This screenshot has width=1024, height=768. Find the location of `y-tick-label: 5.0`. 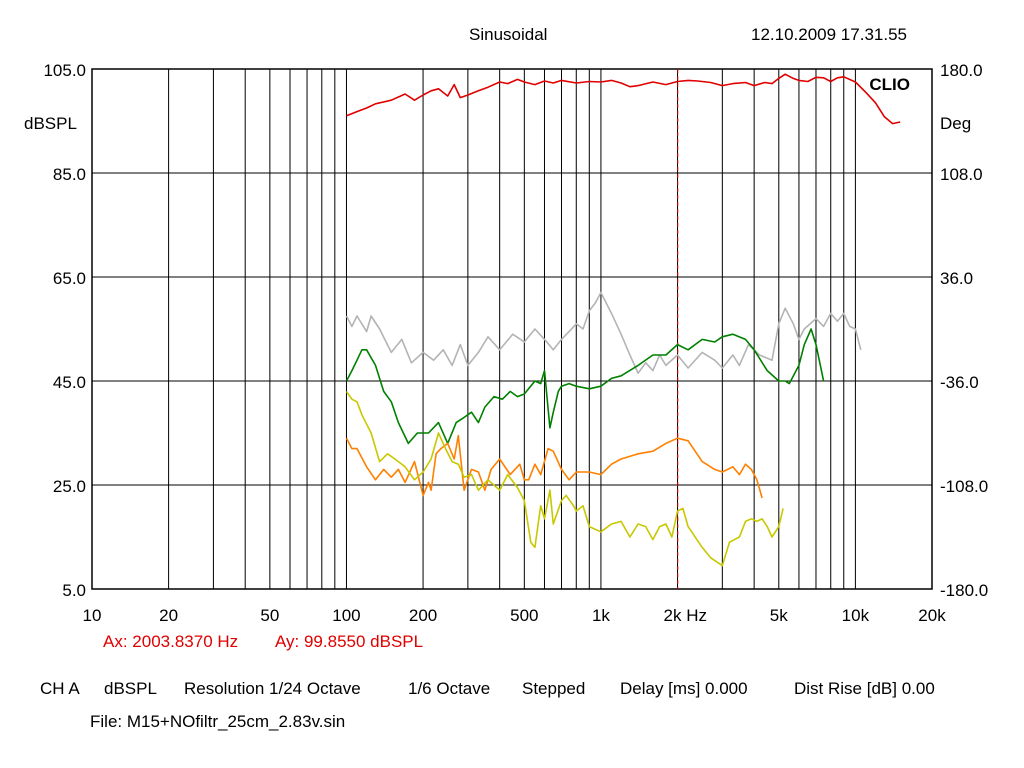

y-tick-label: 5.0 is located at coordinates (74, 590).